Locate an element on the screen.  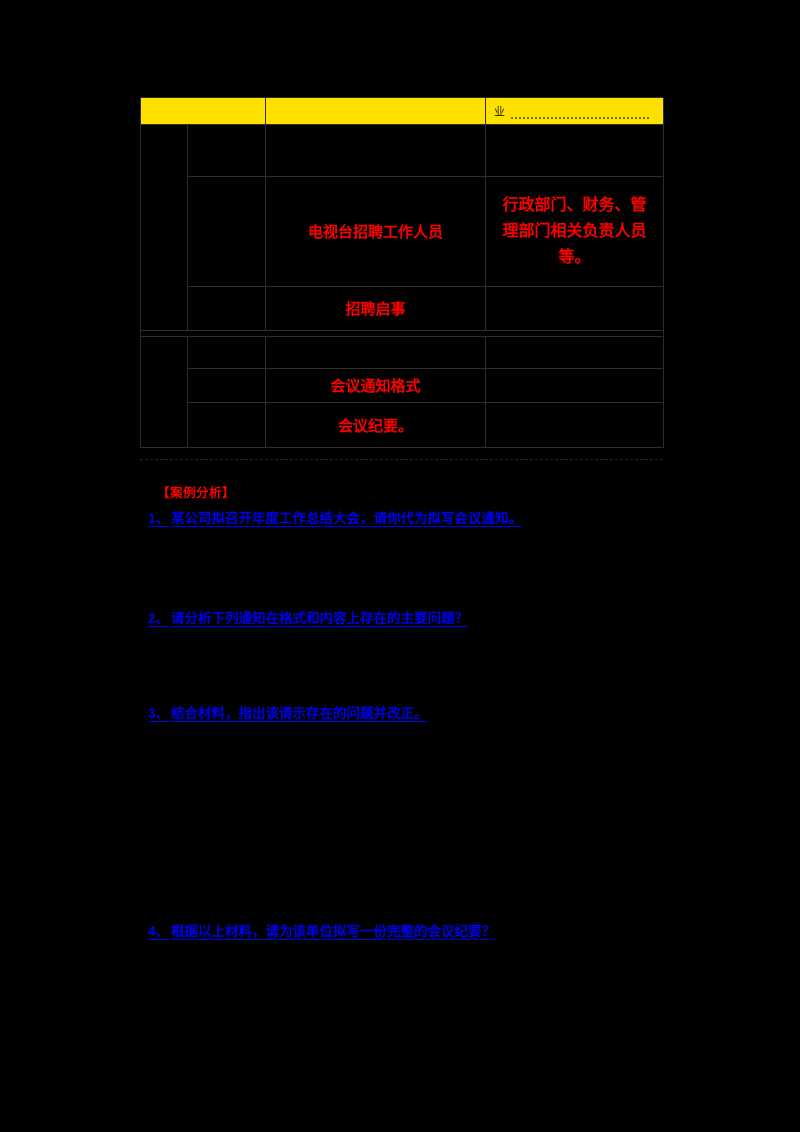
table-row2-col4: 行政部门、财务、管 理部门相关负责人员 等。 is located at coordinates (575, 232).